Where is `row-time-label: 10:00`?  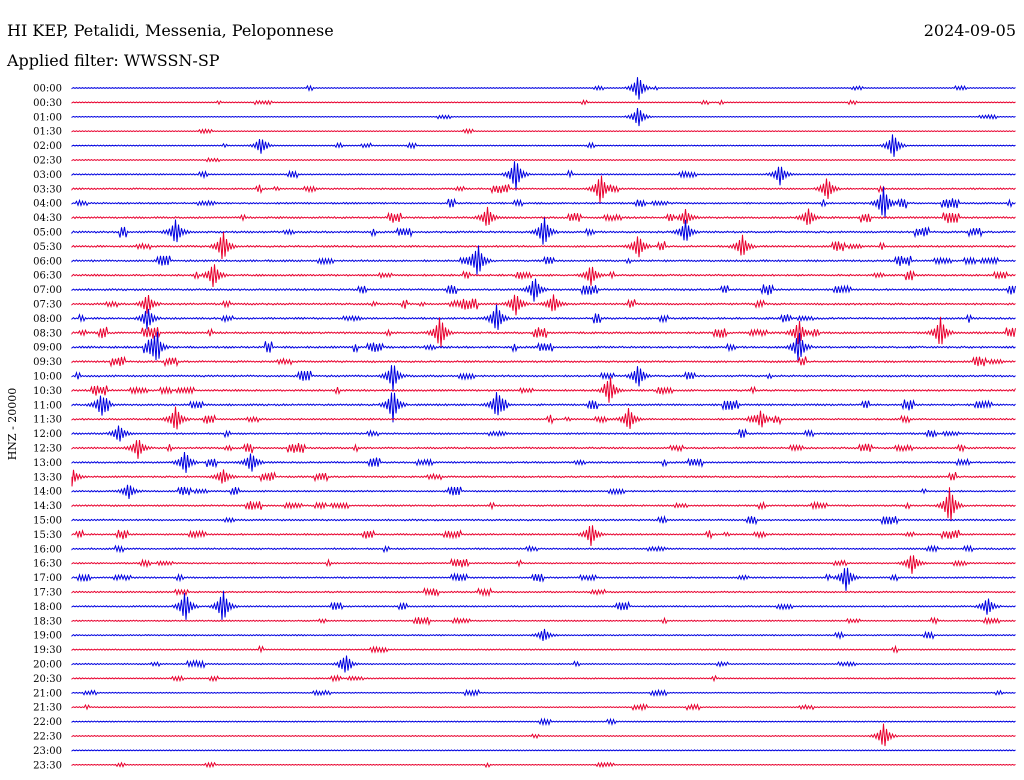
row-time-label: 10:00 is located at coordinates (47, 377).